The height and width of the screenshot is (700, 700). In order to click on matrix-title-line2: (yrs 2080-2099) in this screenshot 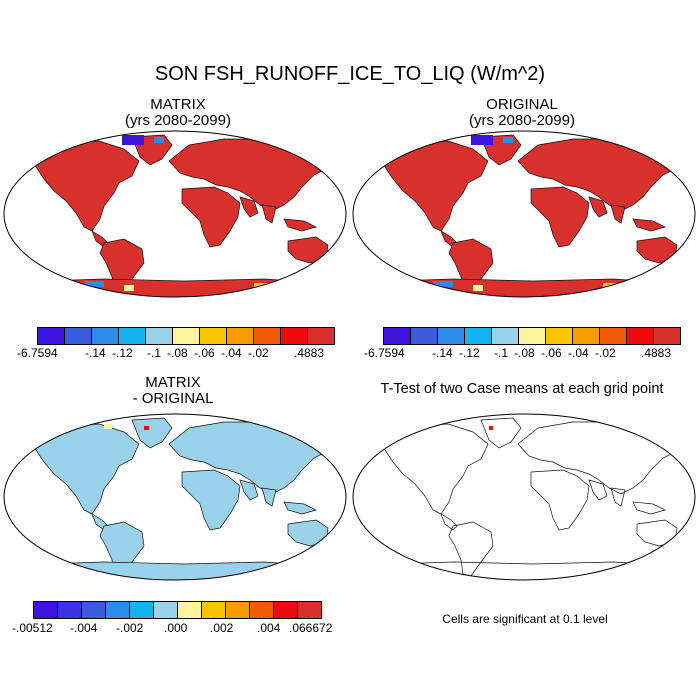, I will do `click(178, 120)`.